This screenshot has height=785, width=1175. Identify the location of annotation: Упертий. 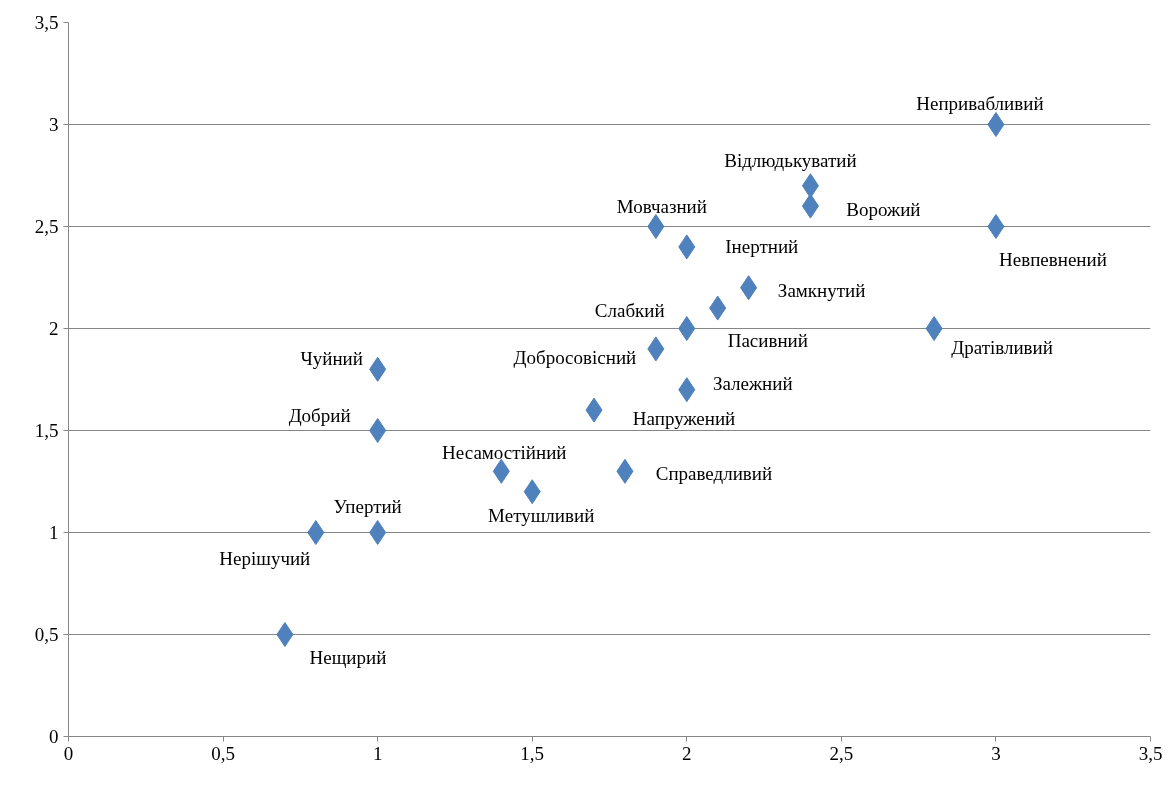
(367, 506).